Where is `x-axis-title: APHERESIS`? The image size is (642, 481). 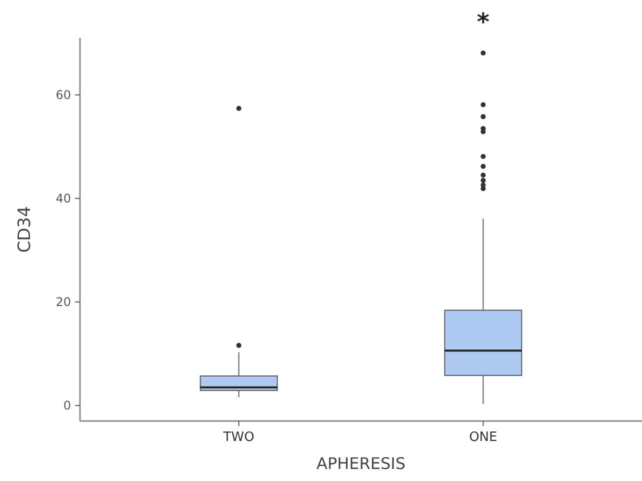 x-axis-title: APHERESIS is located at coordinates (361, 463).